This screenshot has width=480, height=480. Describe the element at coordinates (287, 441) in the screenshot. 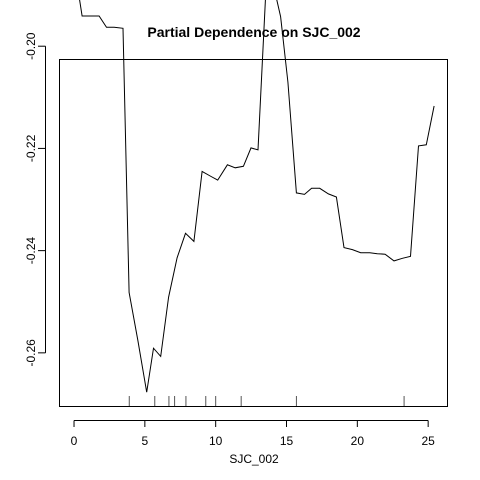

I see `x-tick-label: 15` at that location.